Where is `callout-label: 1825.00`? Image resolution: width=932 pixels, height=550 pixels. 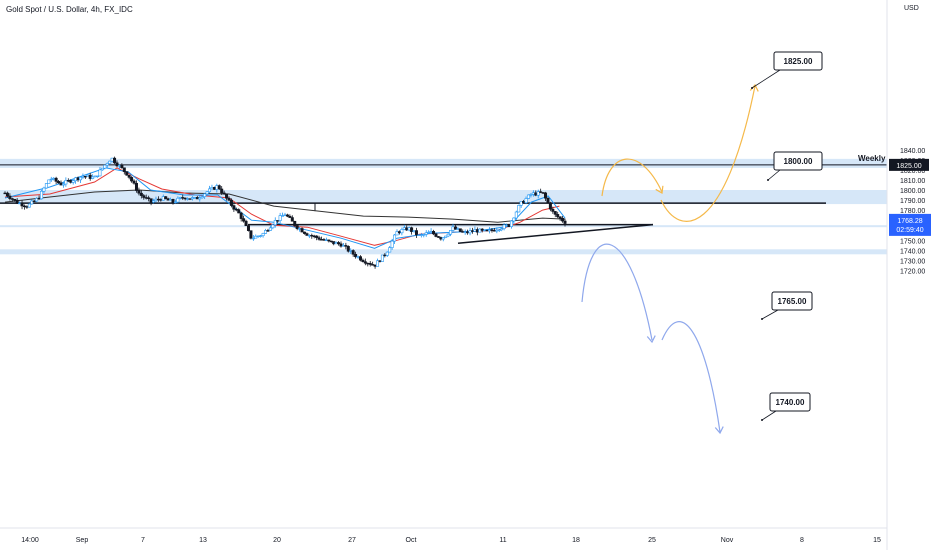
callout-label: 1825.00 is located at coordinates (798, 61).